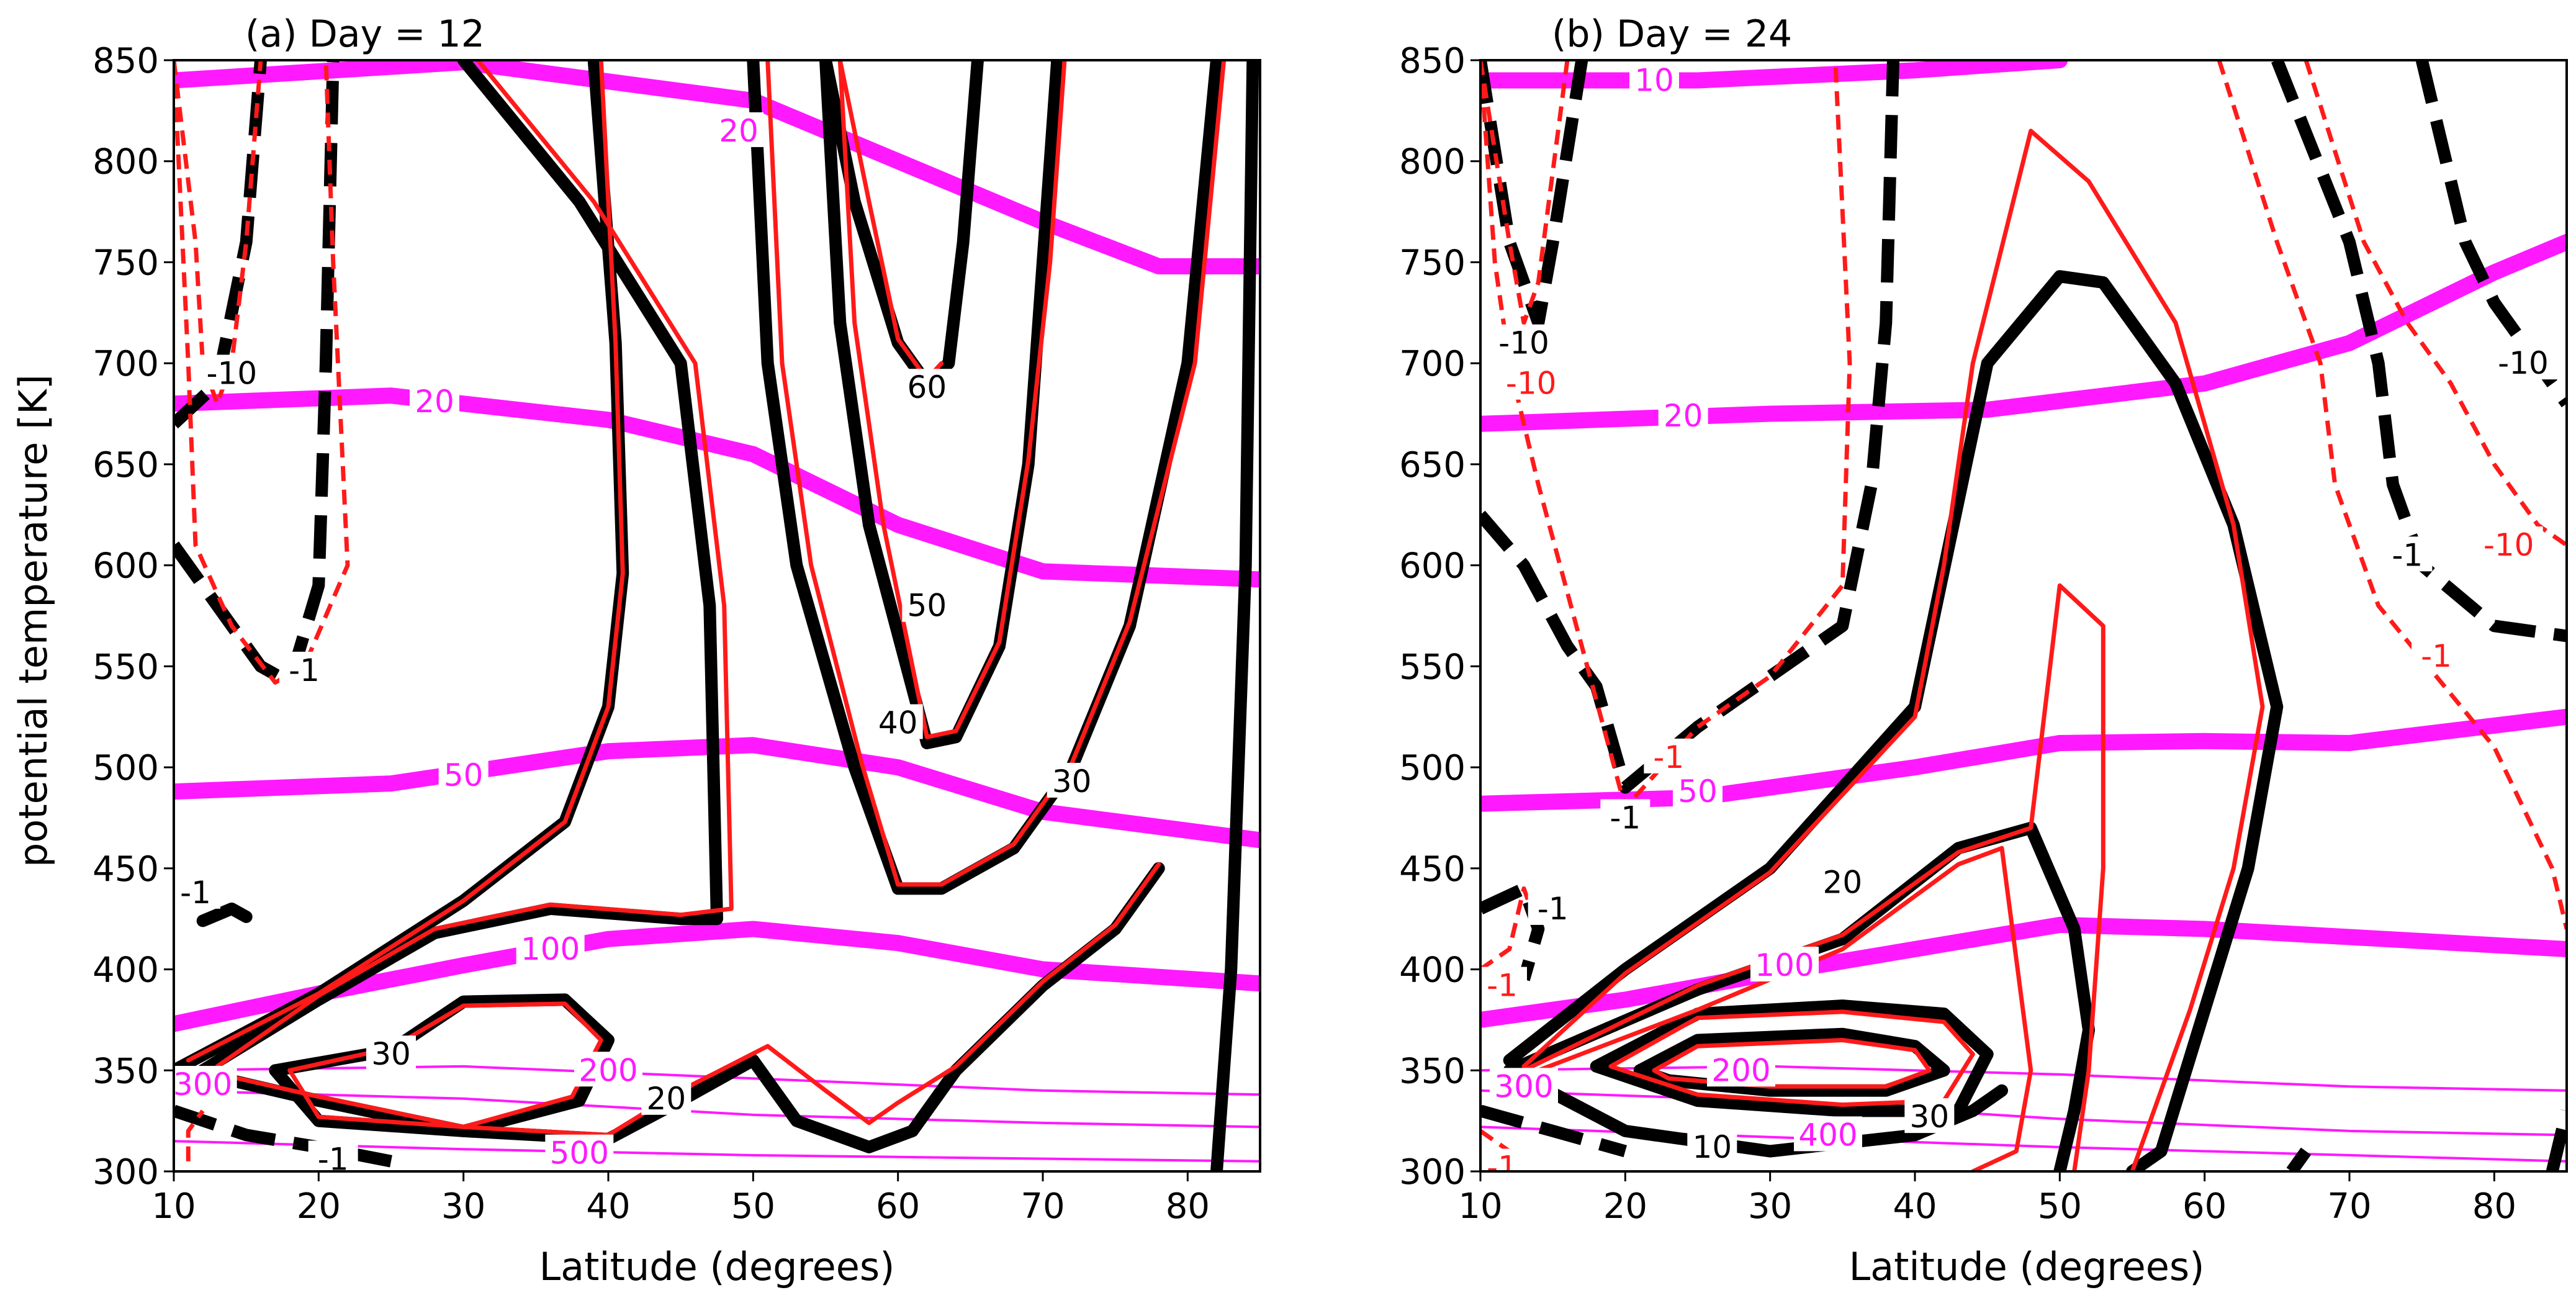 This screenshot has width=2576, height=1303. What do you see at coordinates (125, 61) in the screenshot?
I see `panel-a-ytick-label-11: 850` at bounding box center [125, 61].